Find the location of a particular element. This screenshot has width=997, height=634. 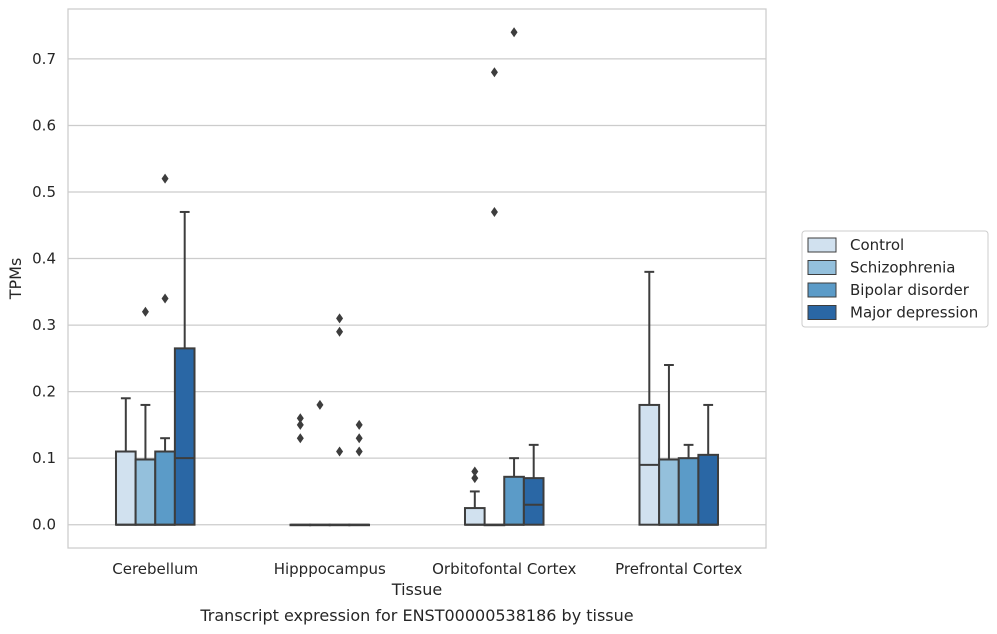

legend-frame is located at coordinates (895, 279).